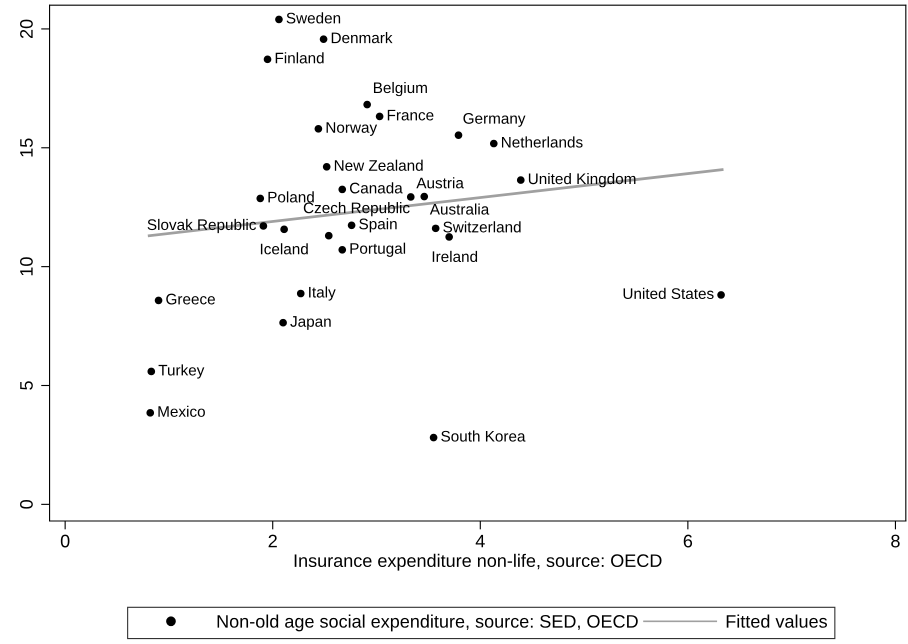  What do you see at coordinates (300, 58) in the screenshot?
I see `annotation: Finland` at bounding box center [300, 58].